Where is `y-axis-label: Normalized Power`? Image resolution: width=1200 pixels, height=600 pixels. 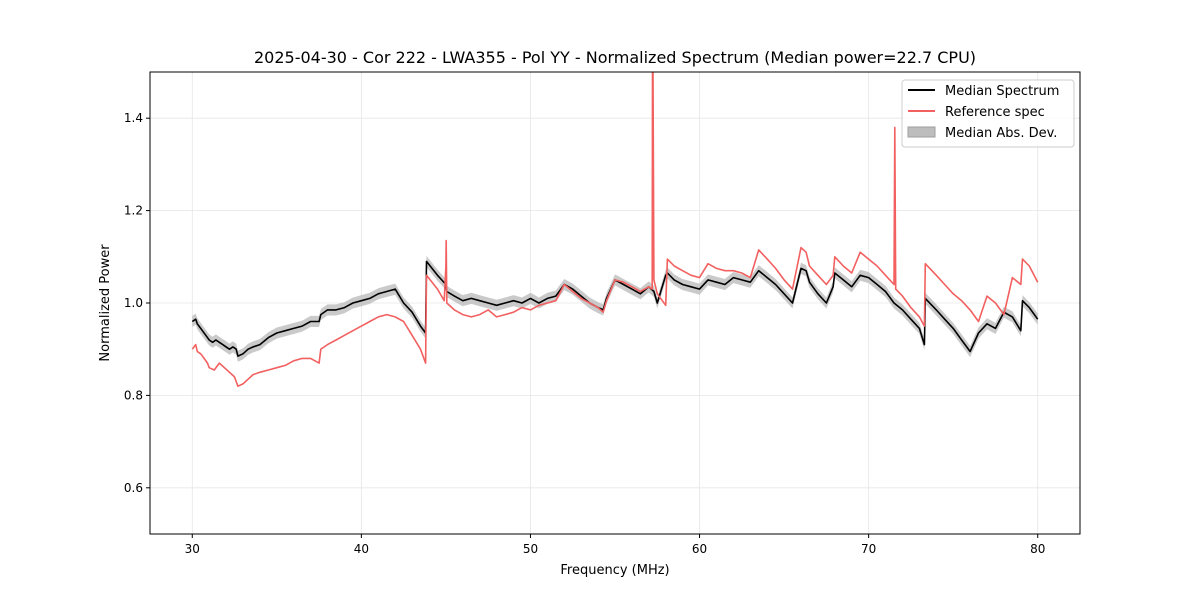
y-axis-label: Normalized Power is located at coordinates (105, 303).